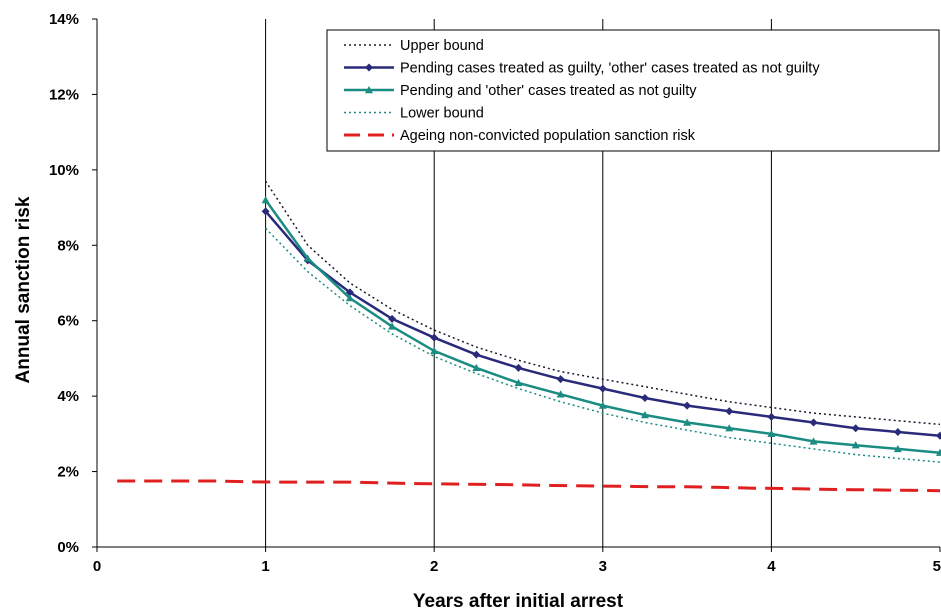 Image resolution: width=941 pixels, height=611 pixels. Describe the element at coordinates (97, 566) in the screenshot. I see `x-tick-label: 0` at that location.